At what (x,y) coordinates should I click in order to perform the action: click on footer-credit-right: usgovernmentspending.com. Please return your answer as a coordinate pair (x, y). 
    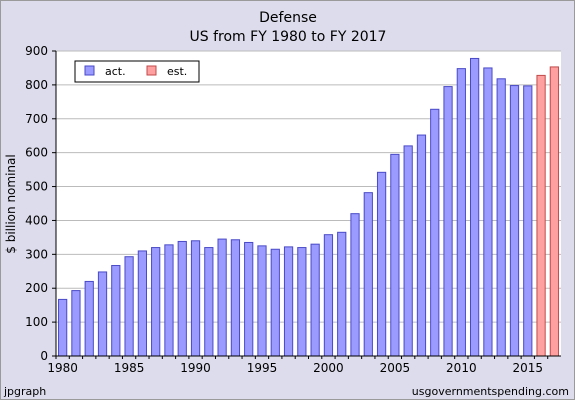
    Looking at the image, I should click on (490, 391).